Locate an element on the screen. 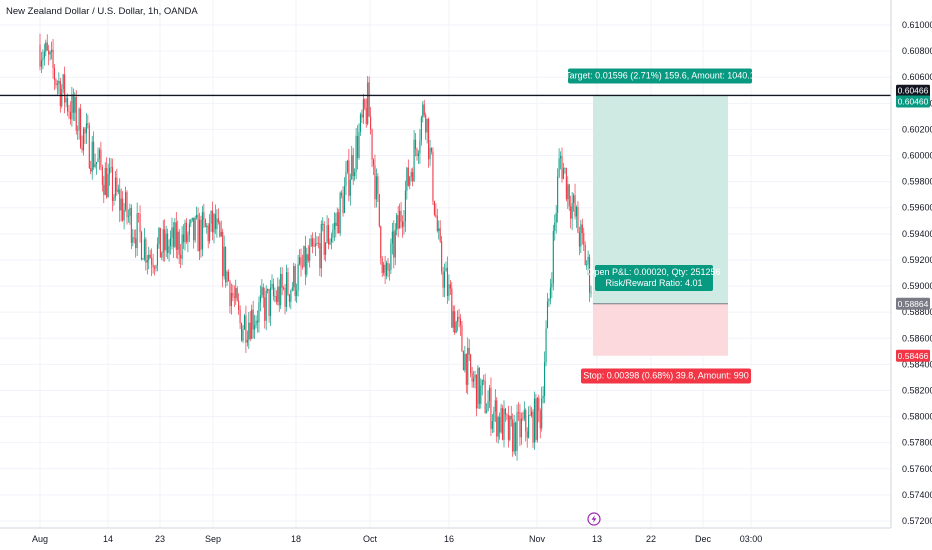 This screenshot has width=932, height=550. price-tick-label: 0.59600 is located at coordinates (917, 208).